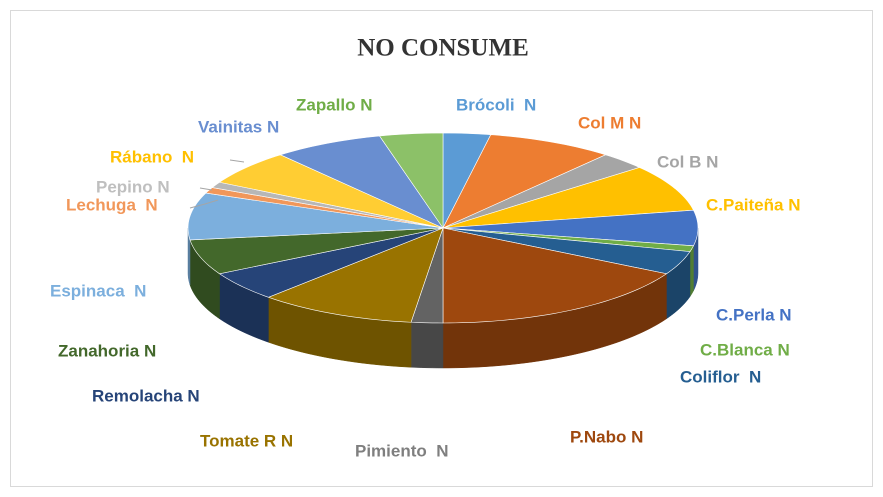 This screenshot has width=883, height=497. Describe the element at coordinates (720, 376) in the screenshot. I see `slice-label: Coliflor N` at that location.